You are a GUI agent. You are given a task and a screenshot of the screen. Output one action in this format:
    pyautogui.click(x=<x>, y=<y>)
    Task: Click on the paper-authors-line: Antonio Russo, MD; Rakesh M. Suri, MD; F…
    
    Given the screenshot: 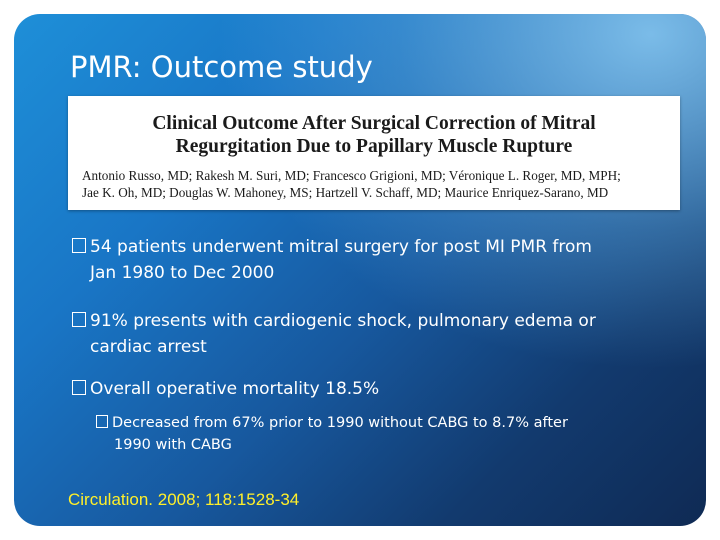 What is the action you would take?
    pyautogui.click(x=351, y=175)
    